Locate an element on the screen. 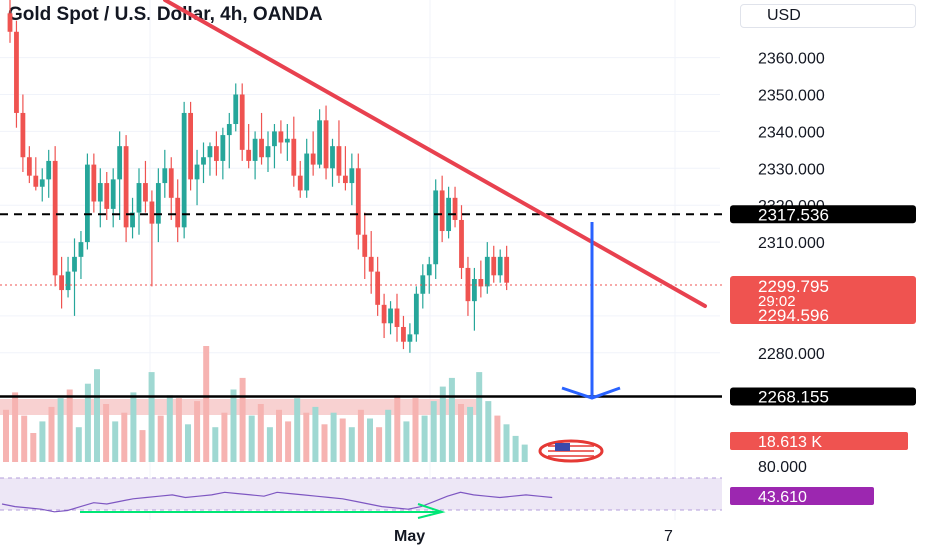 The image size is (932, 550). currency-selector: USD is located at coordinates (828, 16).